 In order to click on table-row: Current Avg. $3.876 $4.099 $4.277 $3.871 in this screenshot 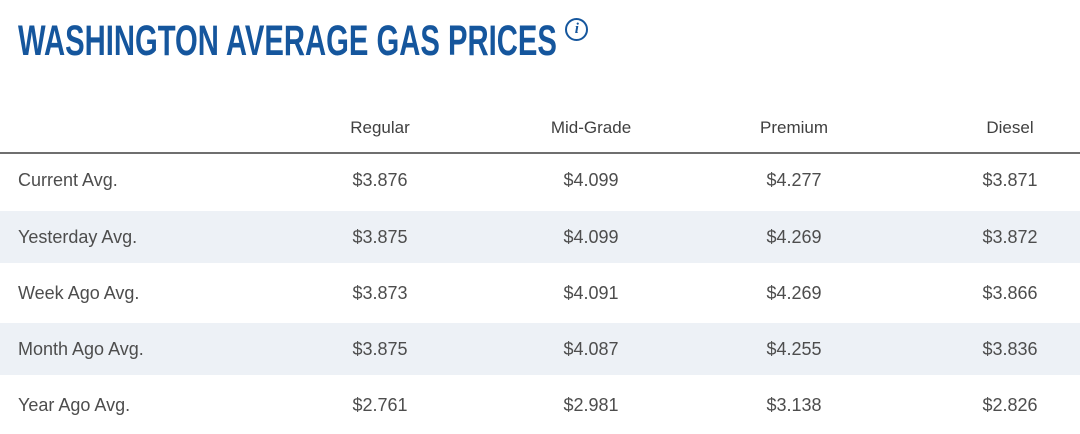, I will do `click(540, 181)`.